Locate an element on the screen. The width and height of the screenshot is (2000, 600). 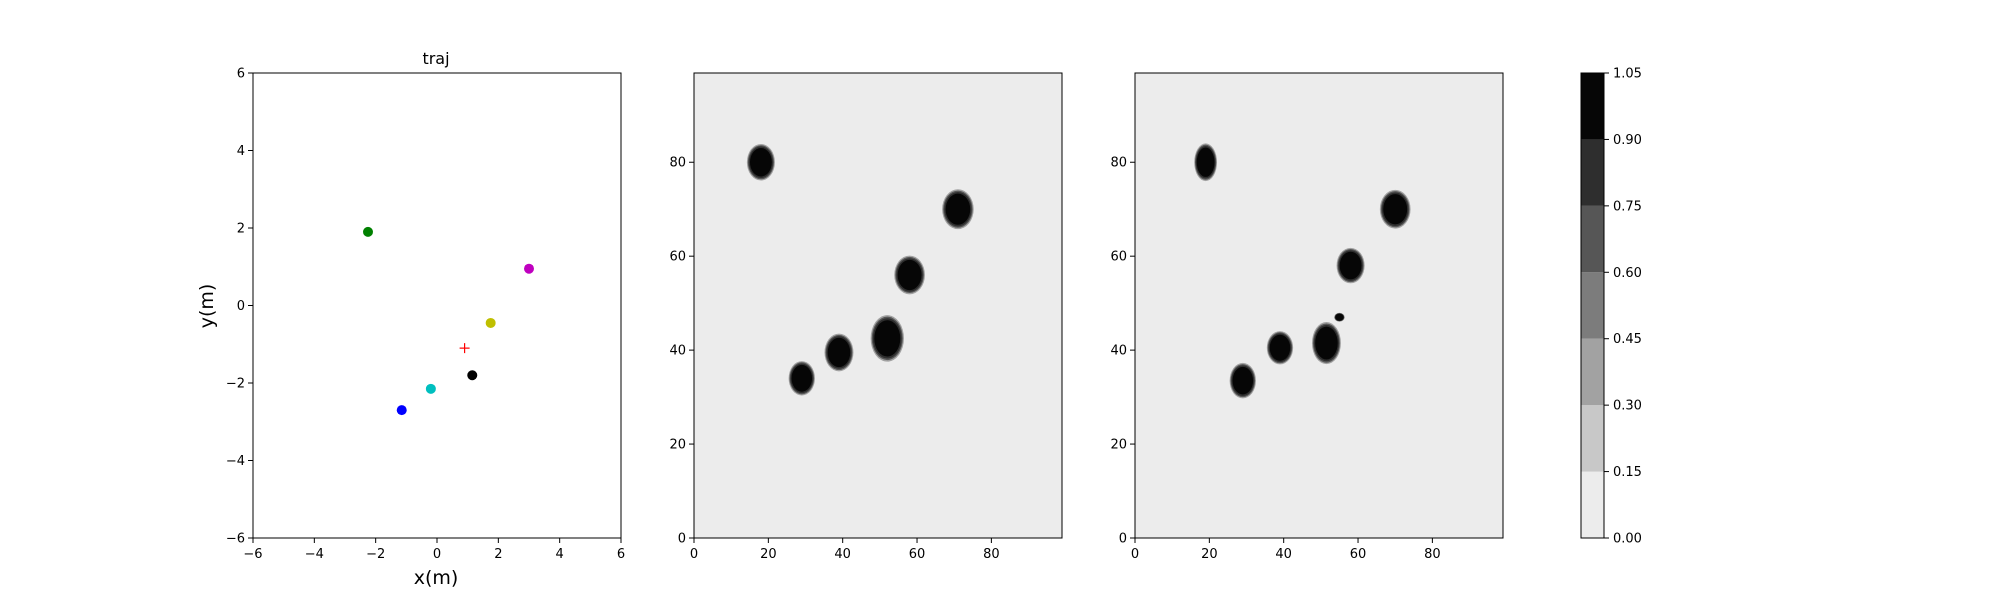
panel1-ytick-label: 80 is located at coordinates (677, 163).